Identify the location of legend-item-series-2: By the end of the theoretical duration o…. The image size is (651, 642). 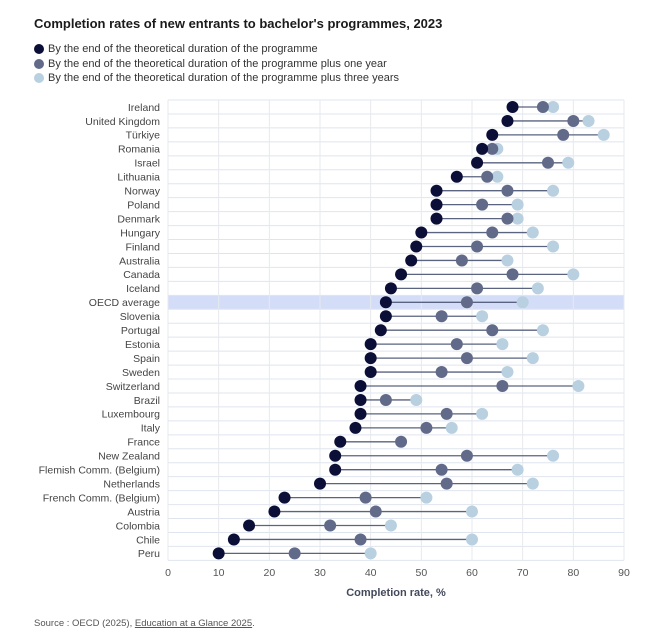
(216, 64).